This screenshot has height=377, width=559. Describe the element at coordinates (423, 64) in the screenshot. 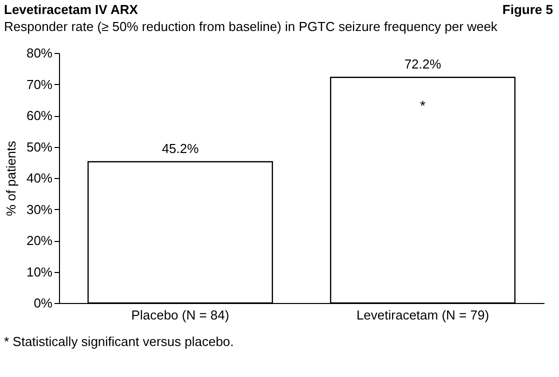

I see `data-label: 72.2%` at that location.